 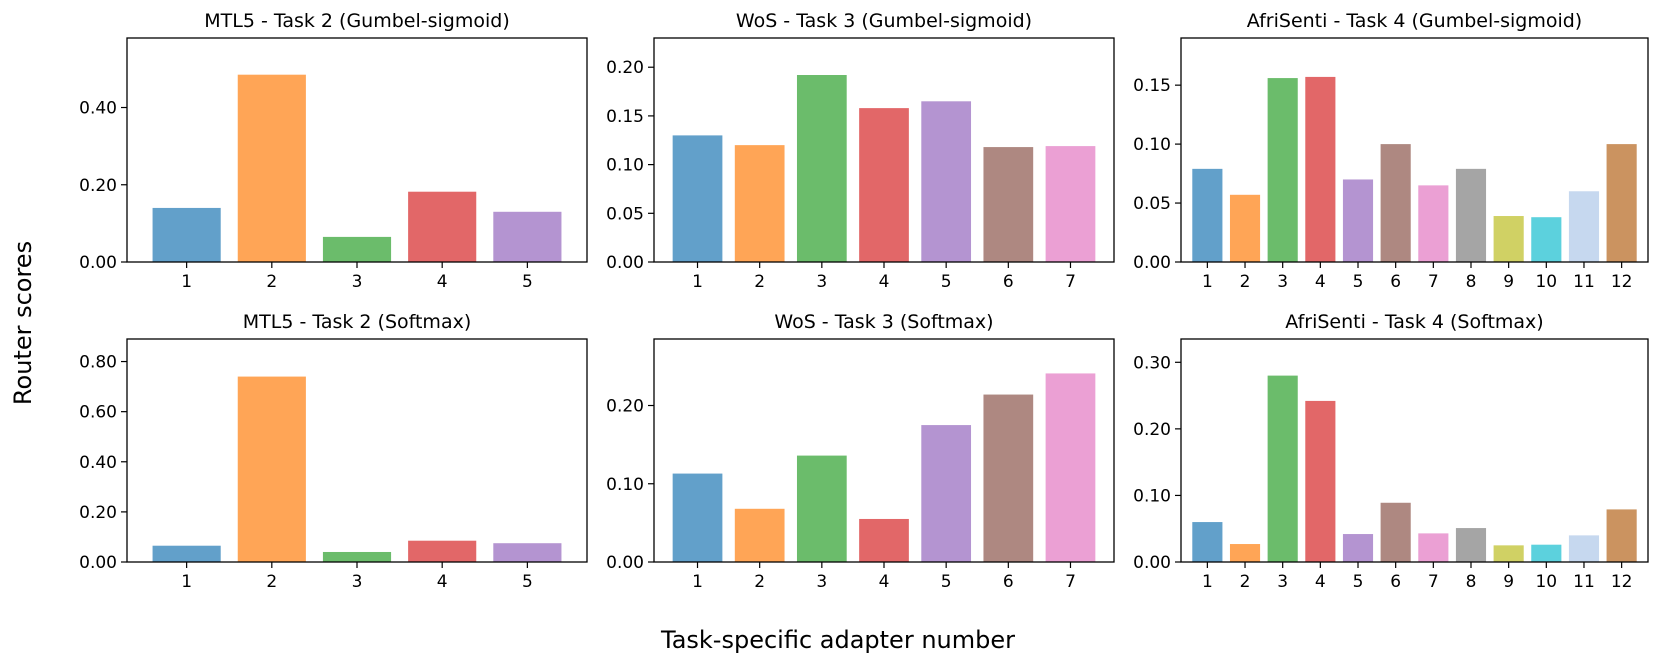 What do you see at coordinates (357, 322) in the screenshot?
I see `subplot-title: MTL5 - Task 2 (Softmax)` at bounding box center [357, 322].